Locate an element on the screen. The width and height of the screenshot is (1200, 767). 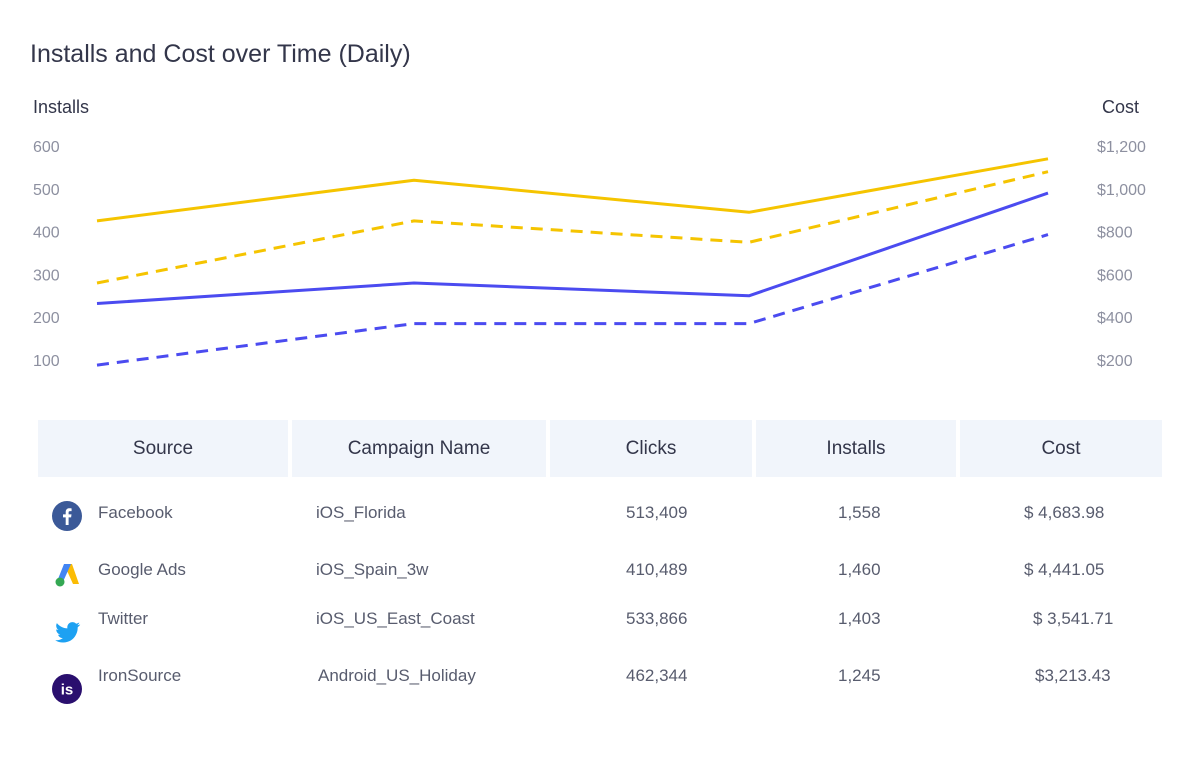
left-tick-label: 200 is located at coordinates (46, 318).